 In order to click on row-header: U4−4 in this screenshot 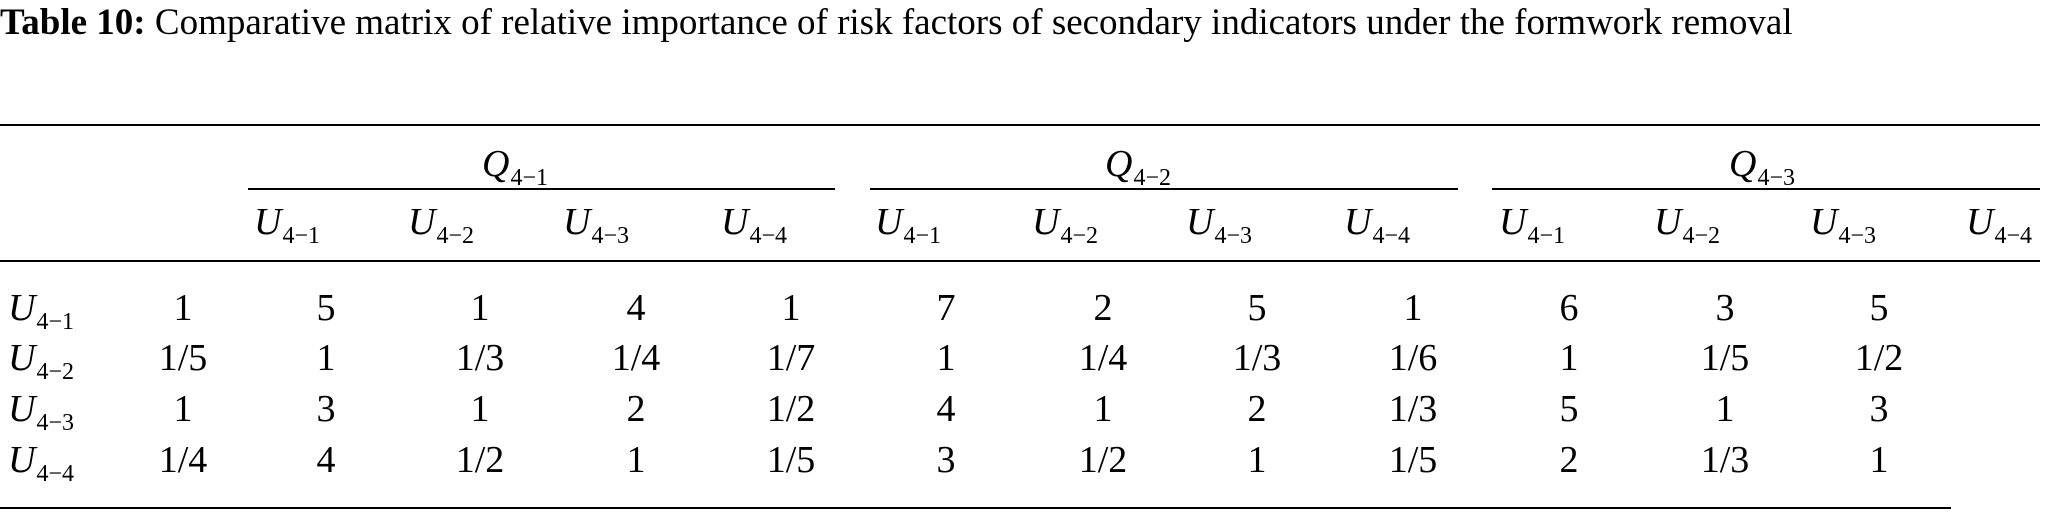, I will do `click(41, 462)`.